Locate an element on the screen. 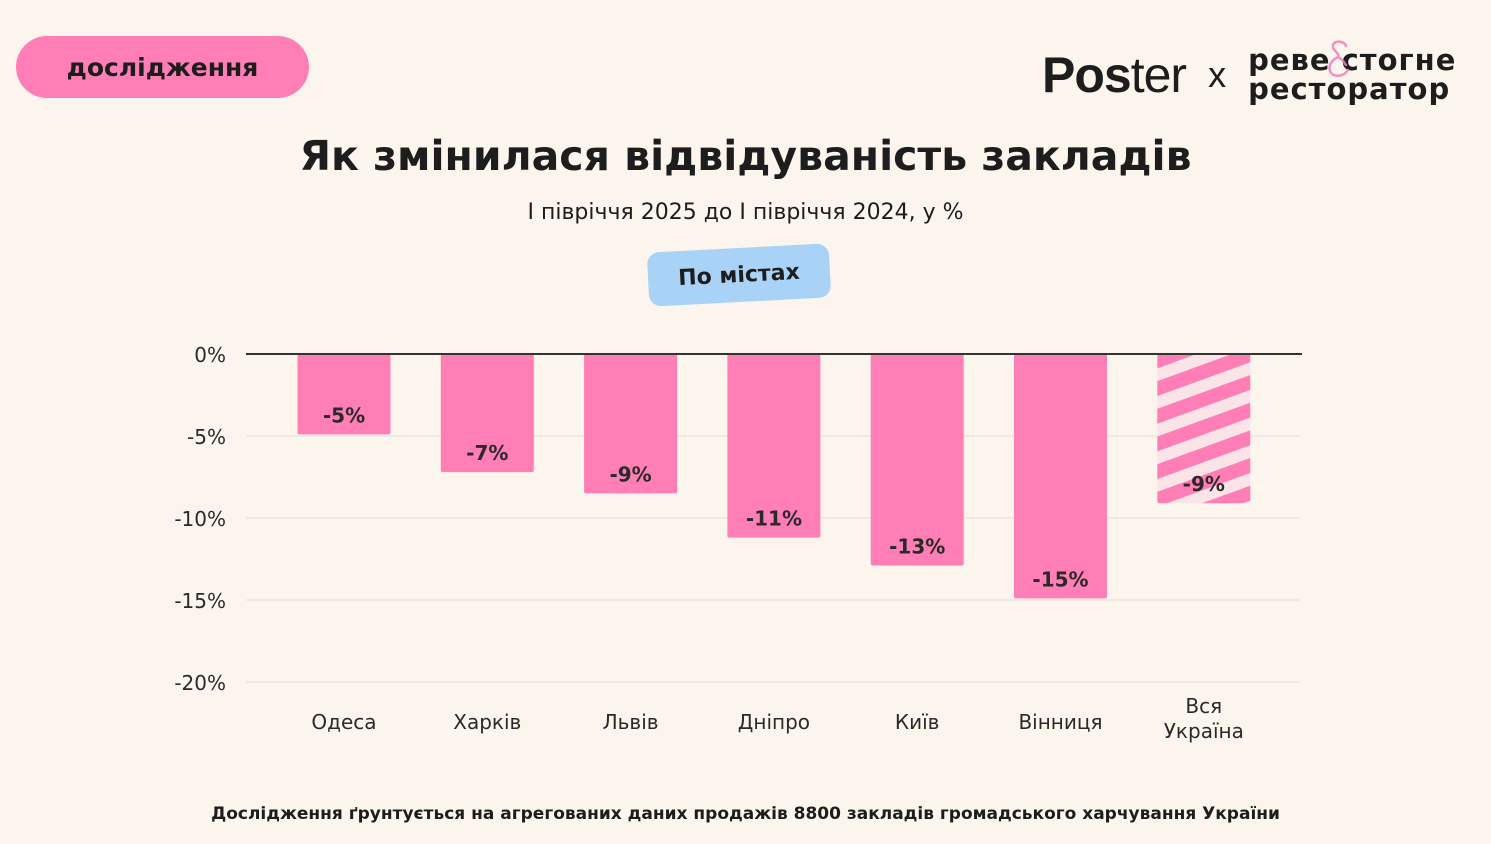  ampersand-icon is located at coordinates (1339, 58).